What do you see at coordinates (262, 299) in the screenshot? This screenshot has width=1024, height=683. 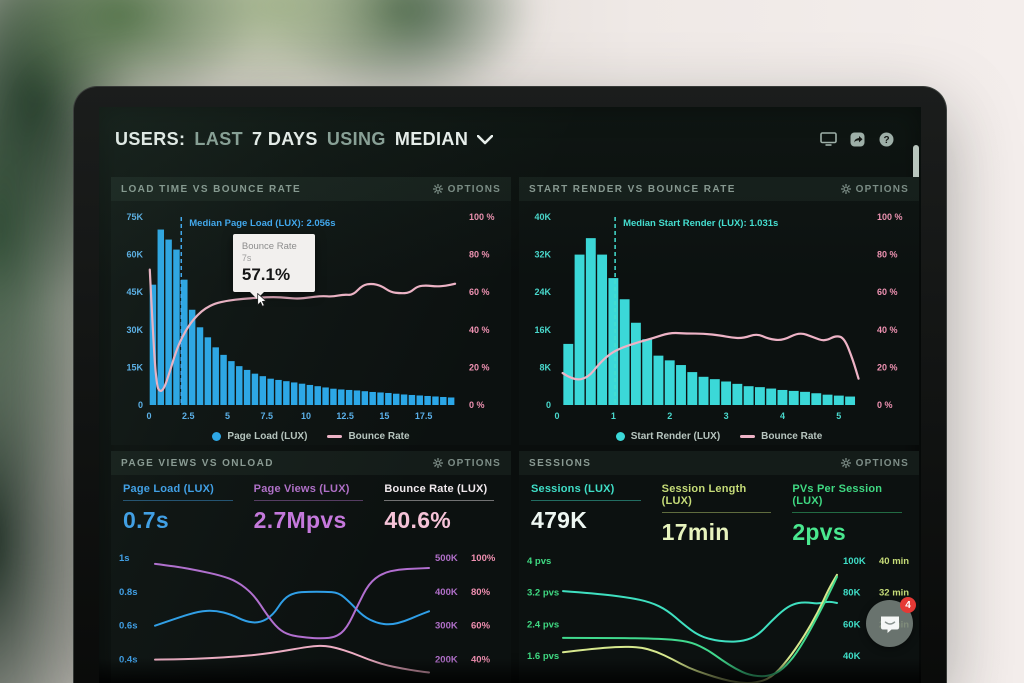 I see `mouse-cursor-icon` at bounding box center [262, 299].